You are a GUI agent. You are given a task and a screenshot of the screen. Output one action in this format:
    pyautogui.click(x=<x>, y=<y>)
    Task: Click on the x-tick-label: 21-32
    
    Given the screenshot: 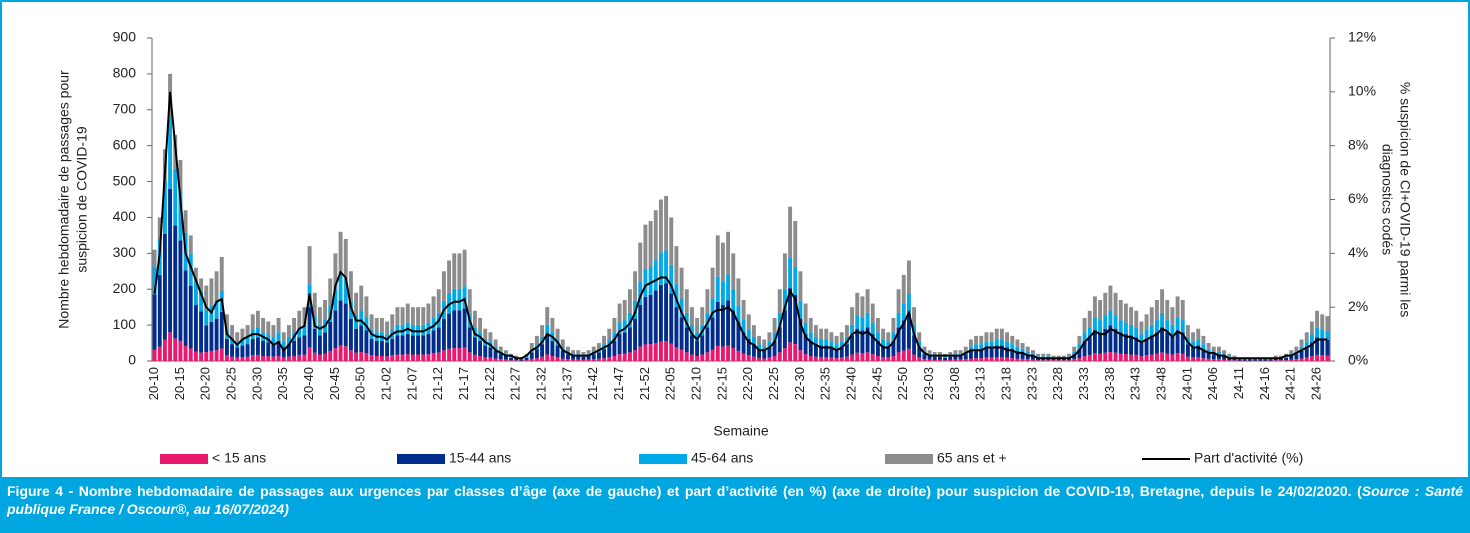 What is the action you would take?
    pyautogui.click(x=541, y=383)
    